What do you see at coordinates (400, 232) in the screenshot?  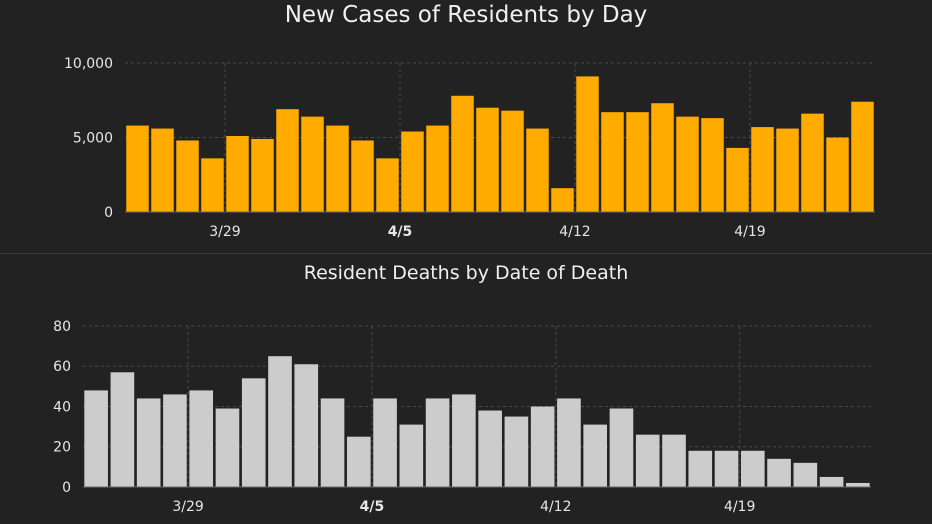 I see `cases-xtick-label: 4/5` at bounding box center [400, 232].